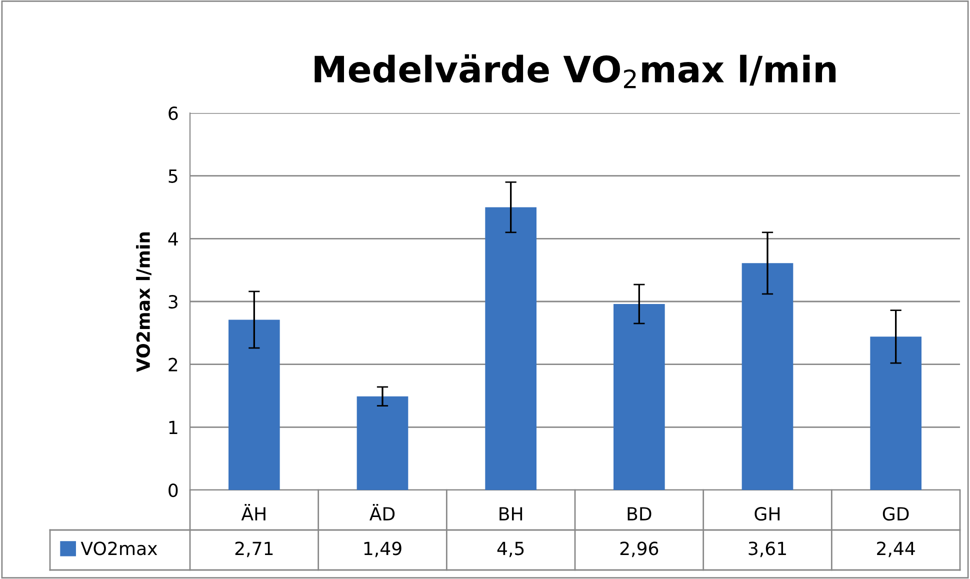  I want to click on legend-label: VO2max, so click(119, 549).